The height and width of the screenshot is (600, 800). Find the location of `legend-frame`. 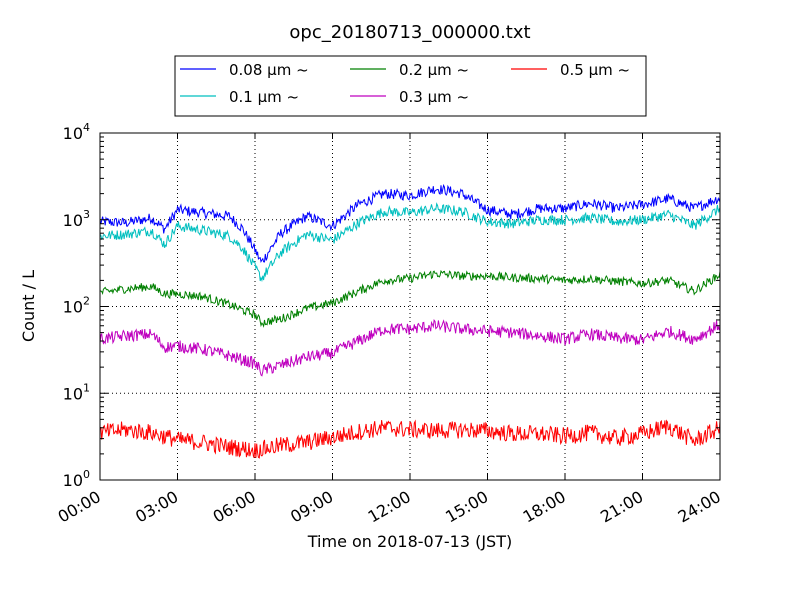

legend-frame is located at coordinates (410, 86).